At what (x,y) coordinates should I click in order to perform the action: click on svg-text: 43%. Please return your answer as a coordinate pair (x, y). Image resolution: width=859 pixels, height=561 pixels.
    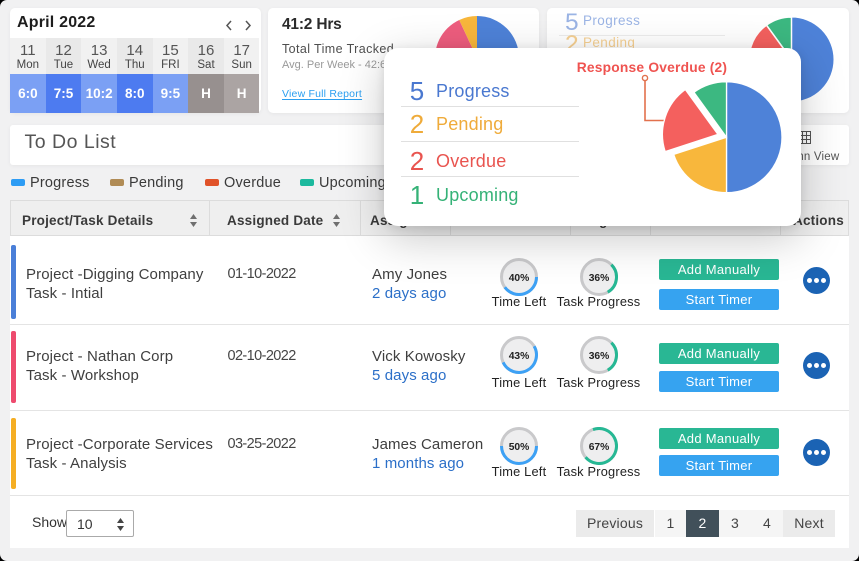
    Looking at the image, I should click on (519, 356).